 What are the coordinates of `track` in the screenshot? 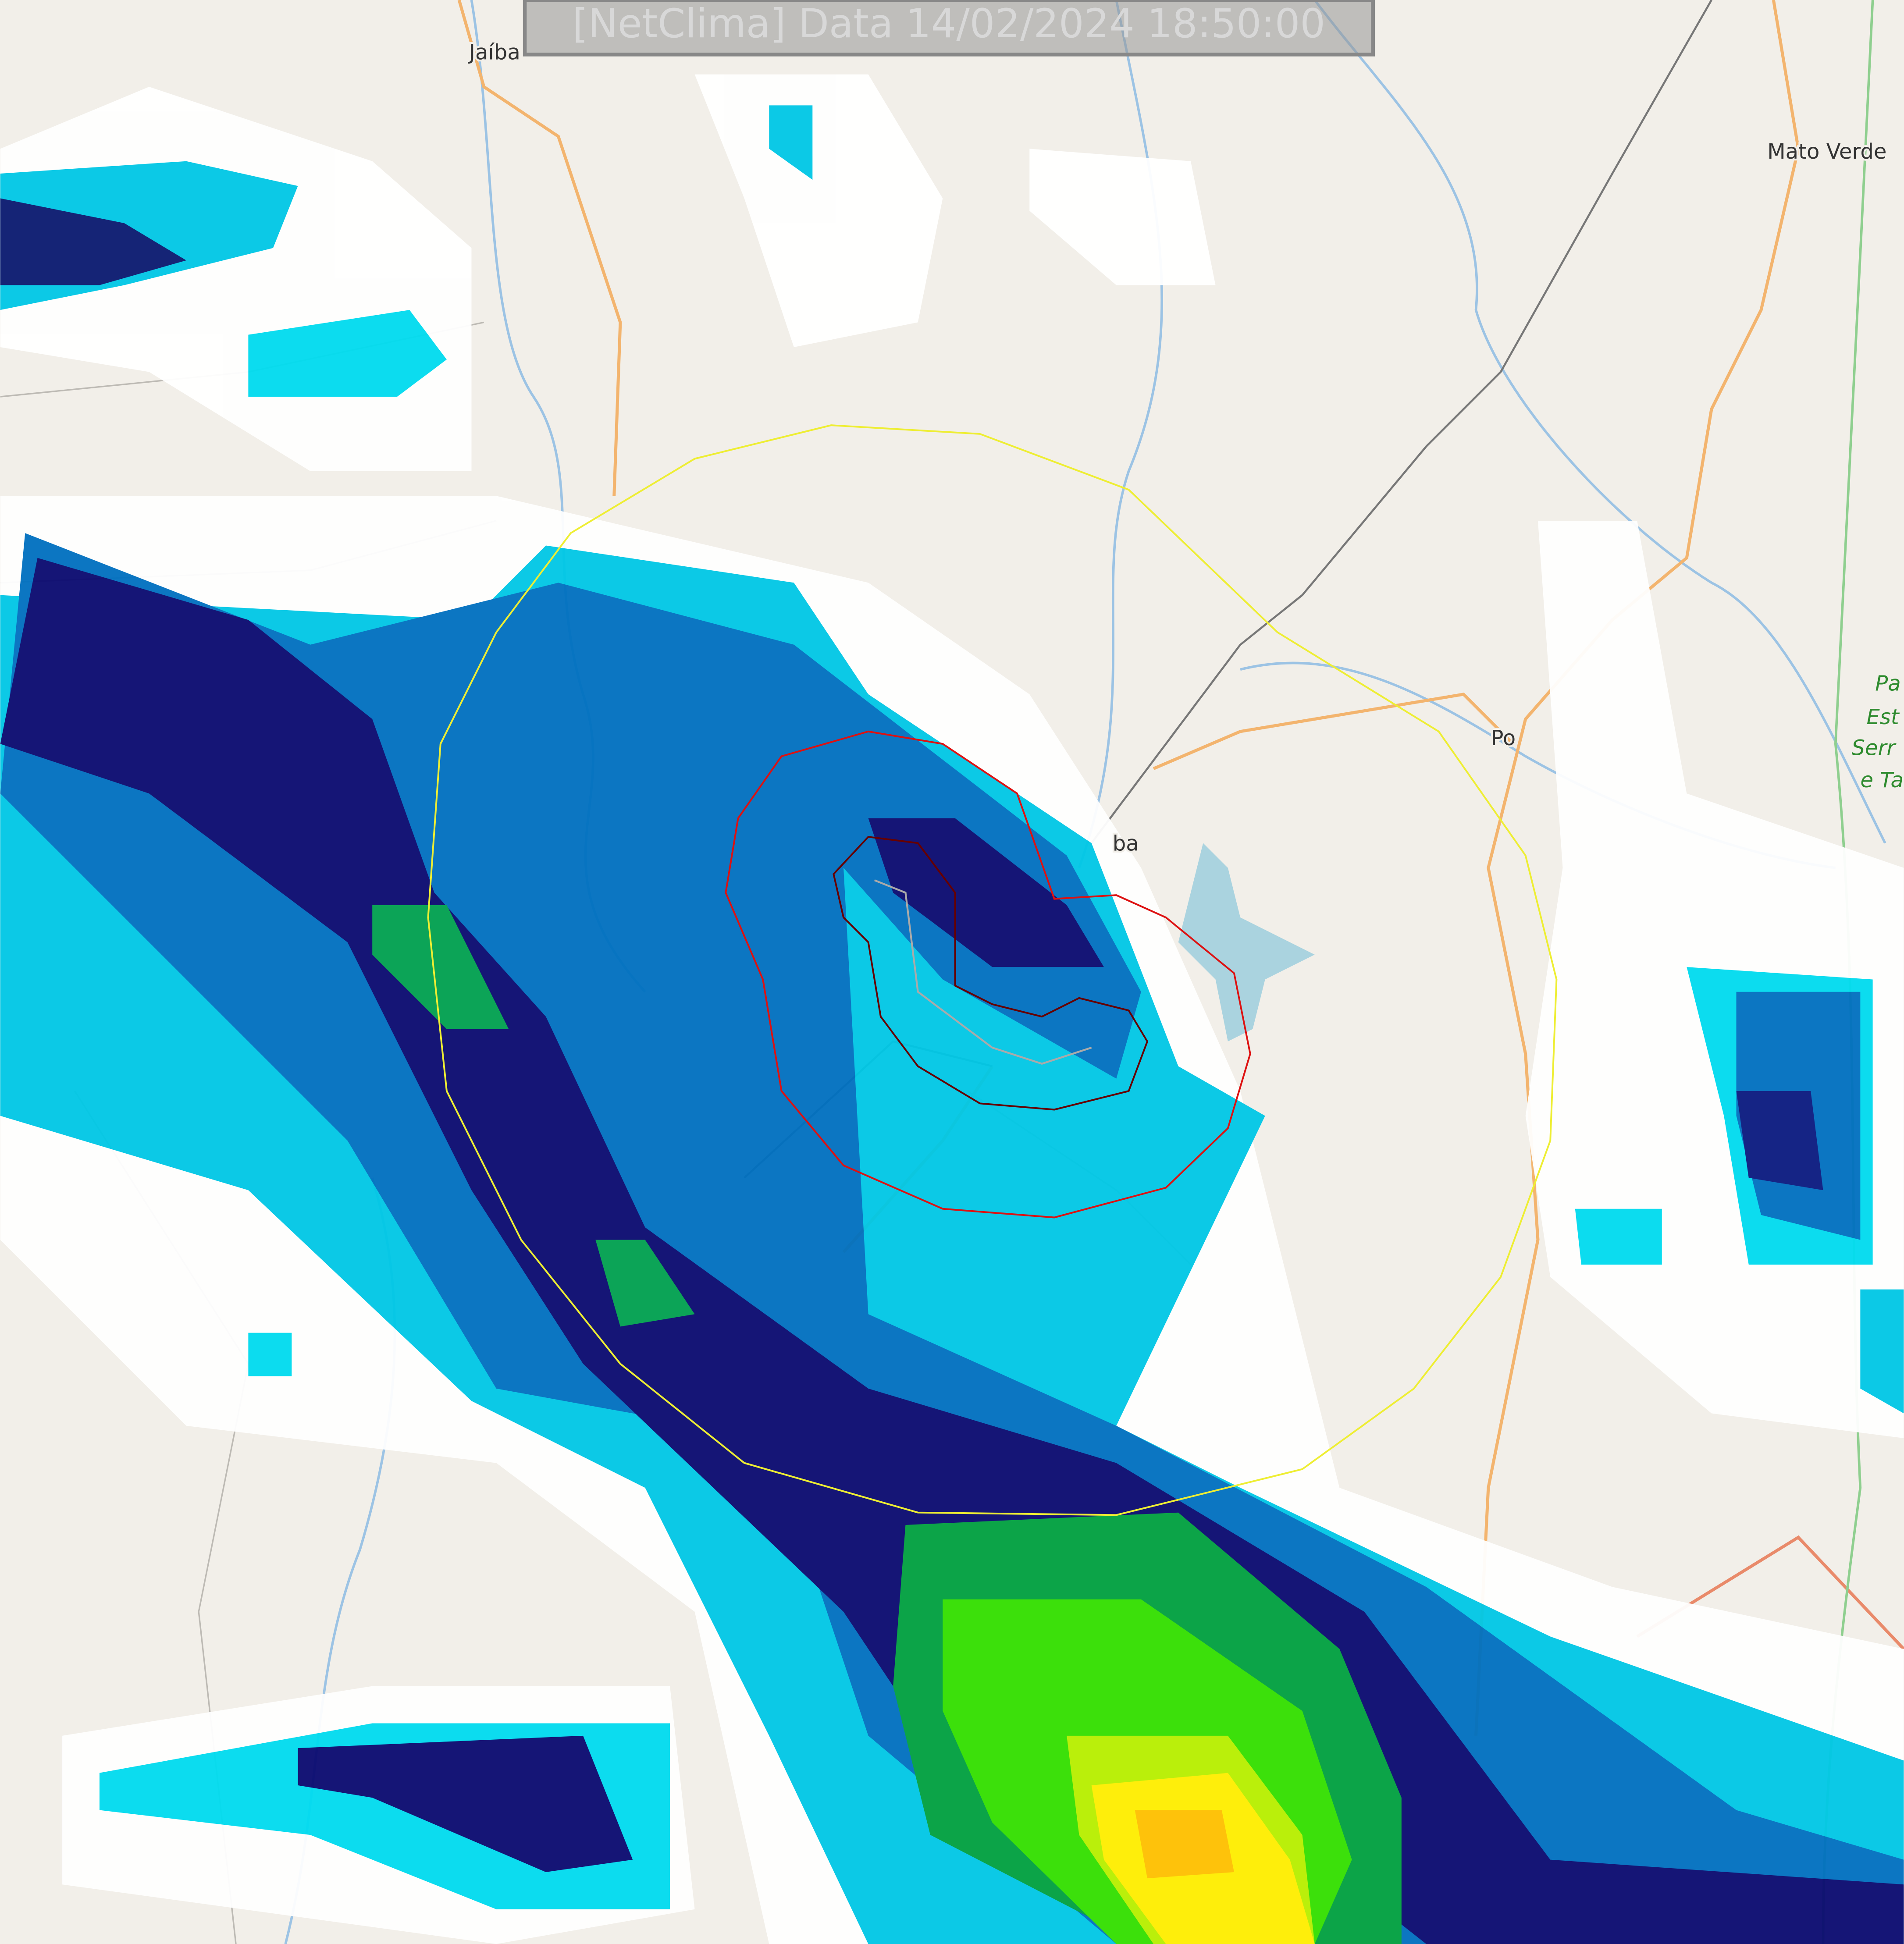 It's located at (983, 972).